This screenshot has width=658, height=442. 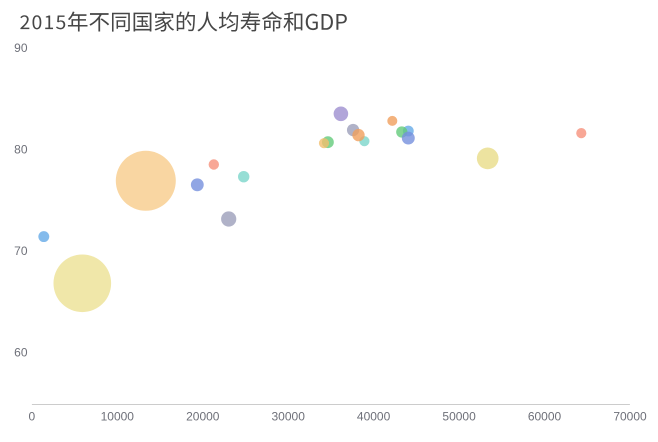 I want to click on svg-text: 10000, so click(x=118, y=417).